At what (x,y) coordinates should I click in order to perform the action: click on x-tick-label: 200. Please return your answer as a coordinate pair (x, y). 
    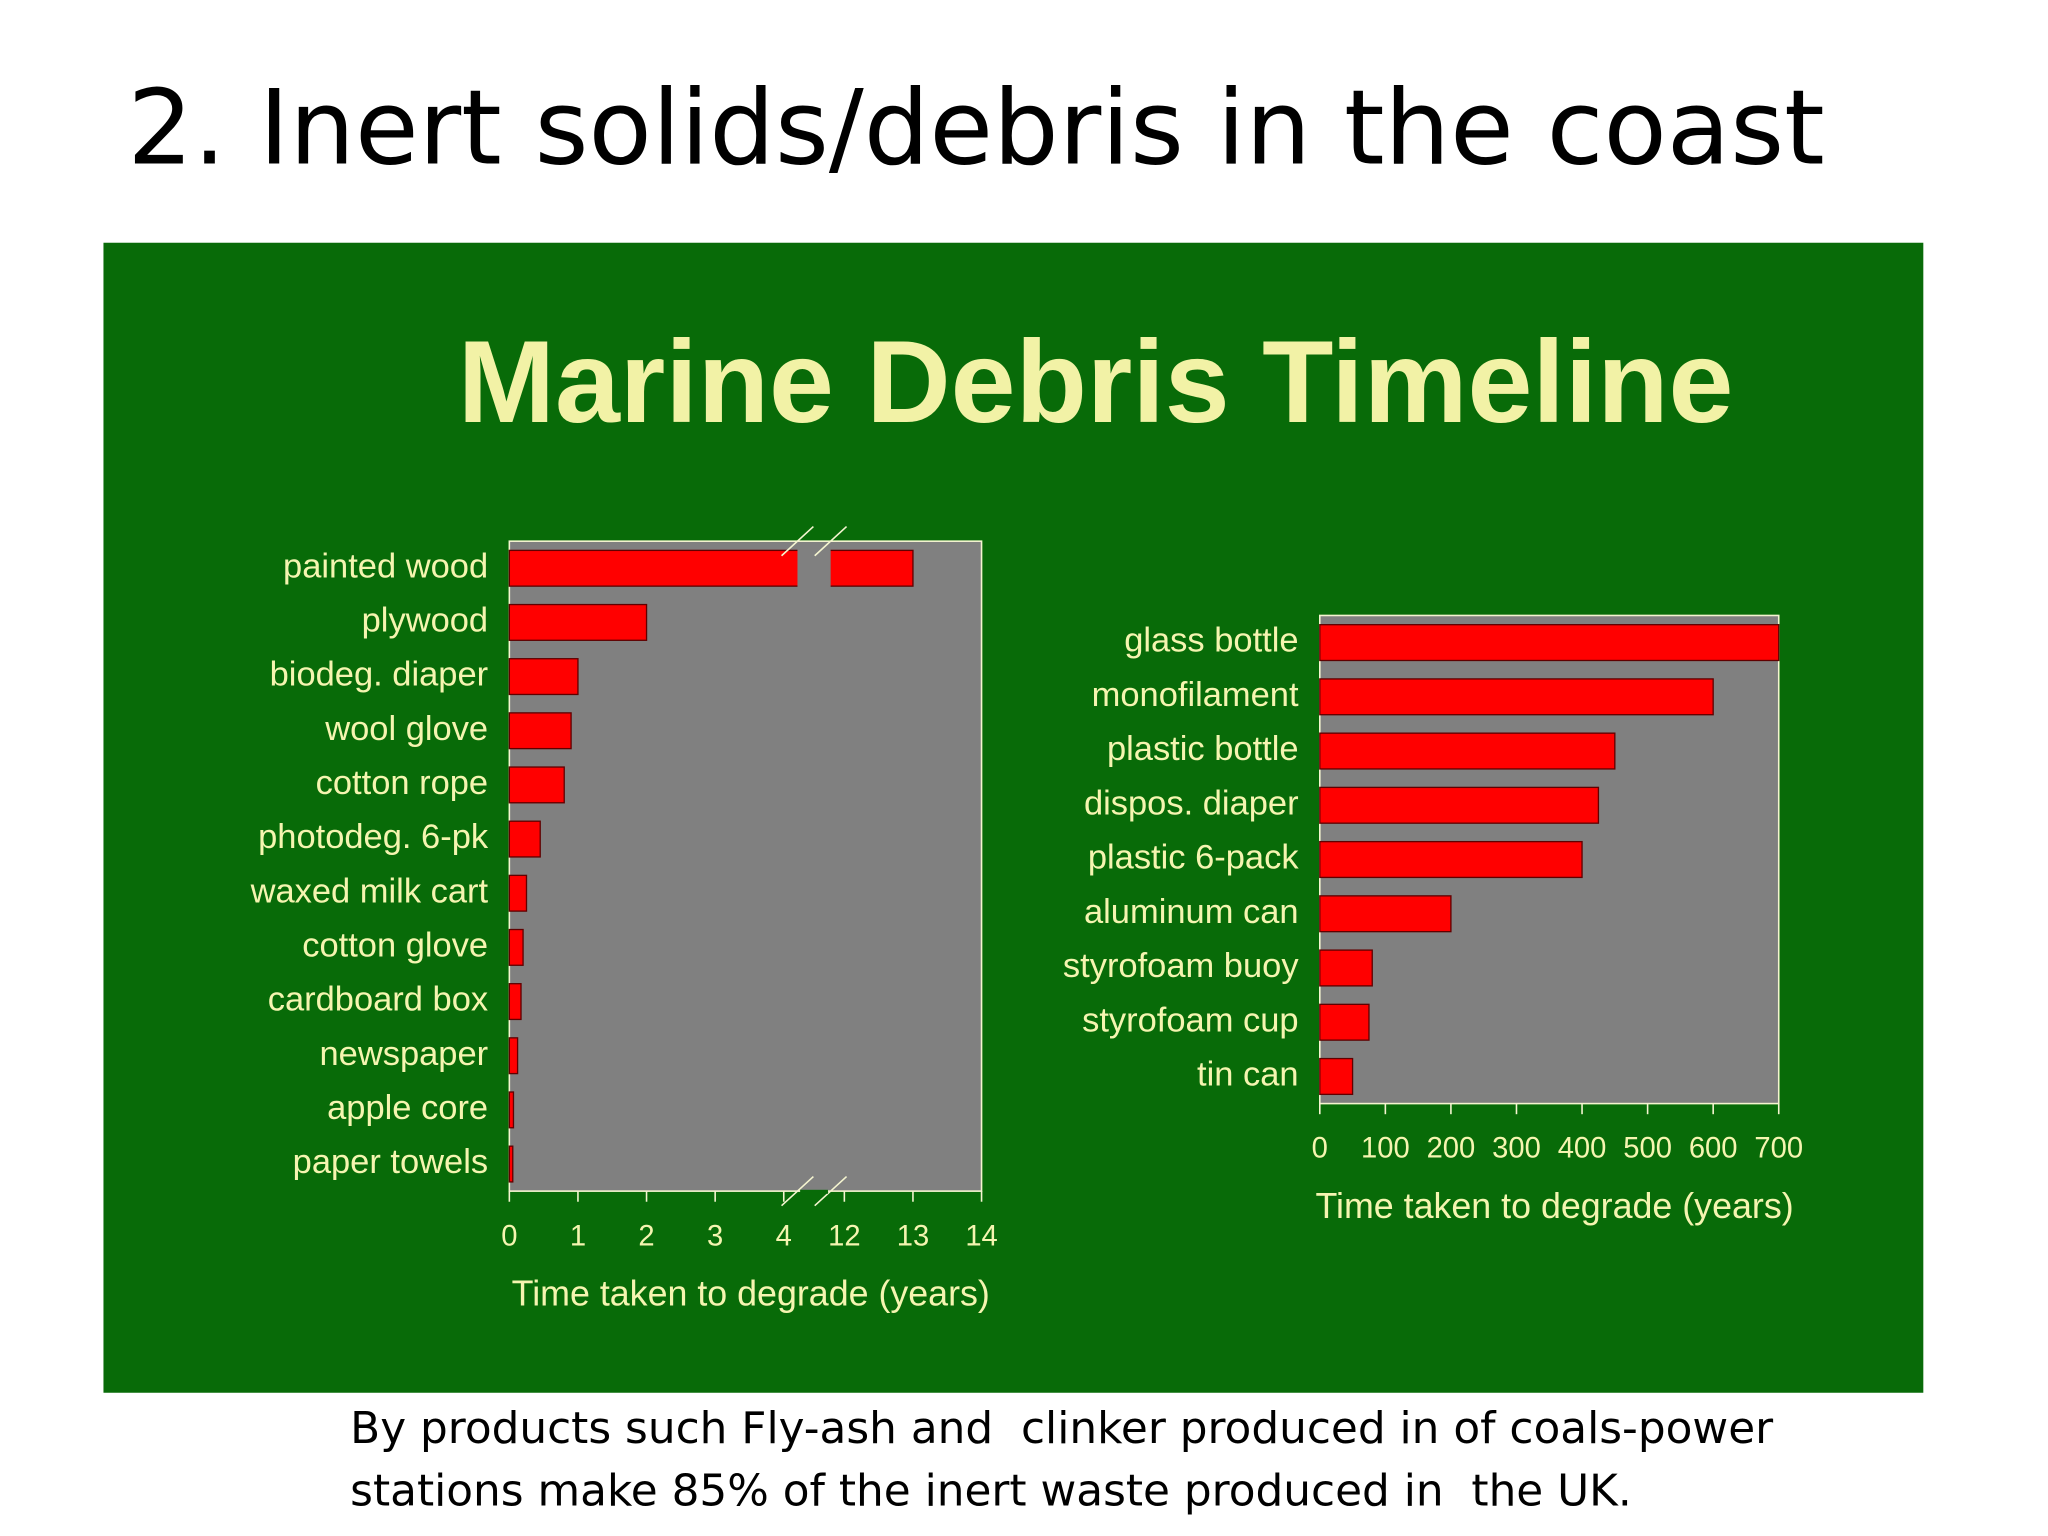
    Looking at the image, I should click on (1451, 1149).